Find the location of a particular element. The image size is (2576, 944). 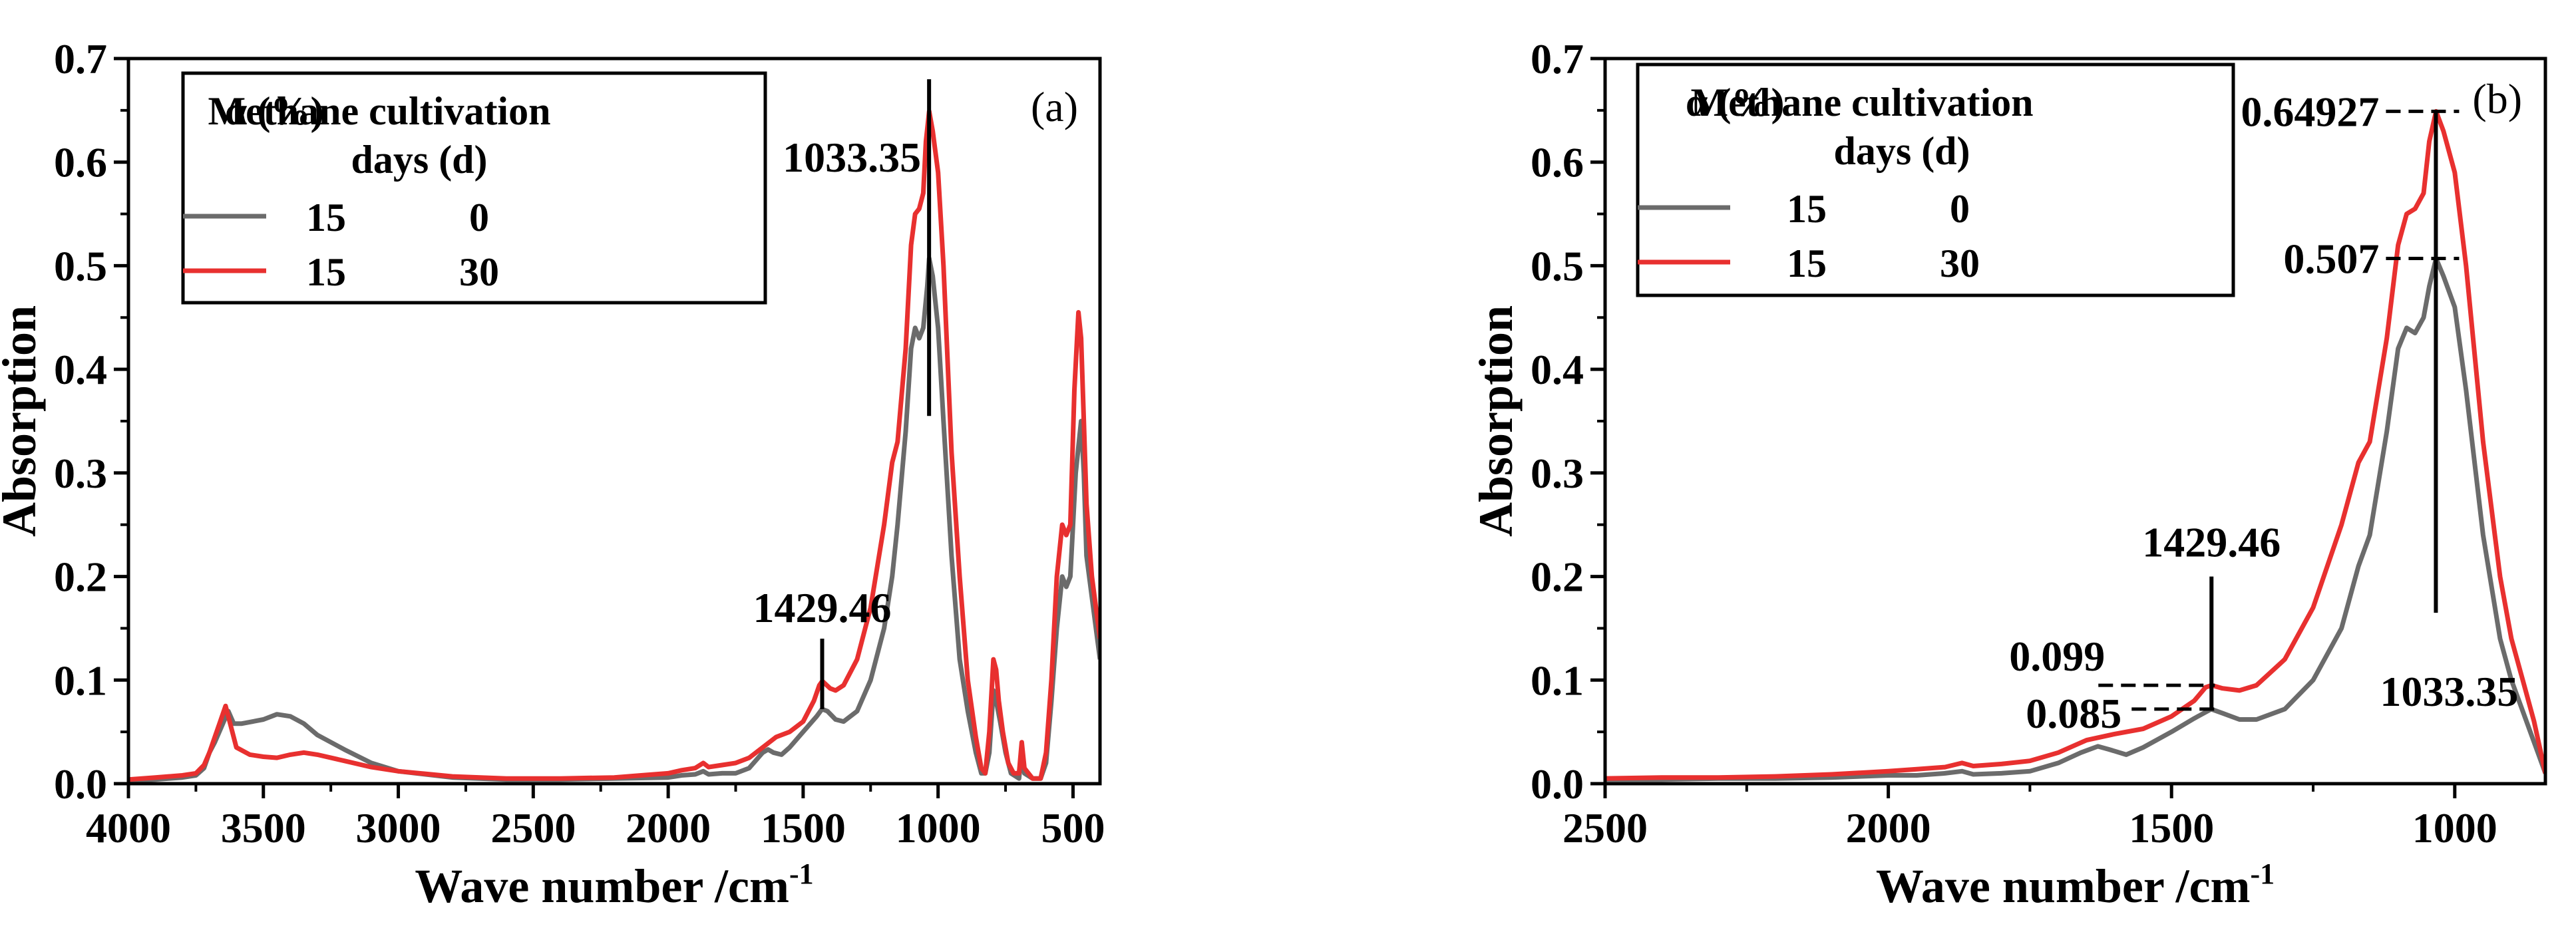

x-tick-label: 3500 is located at coordinates (263, 828).